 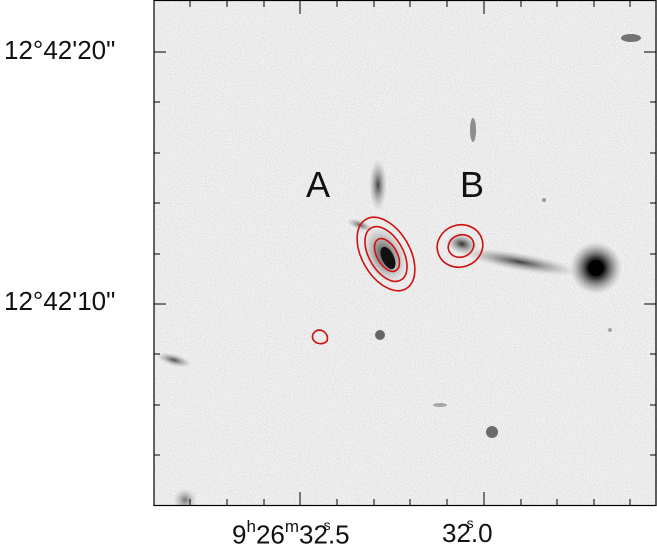 What do you see at coordinates (324, 534) in the screenshot?
I see `ra-seconds: 32.5` at bounding box center [324, 534].